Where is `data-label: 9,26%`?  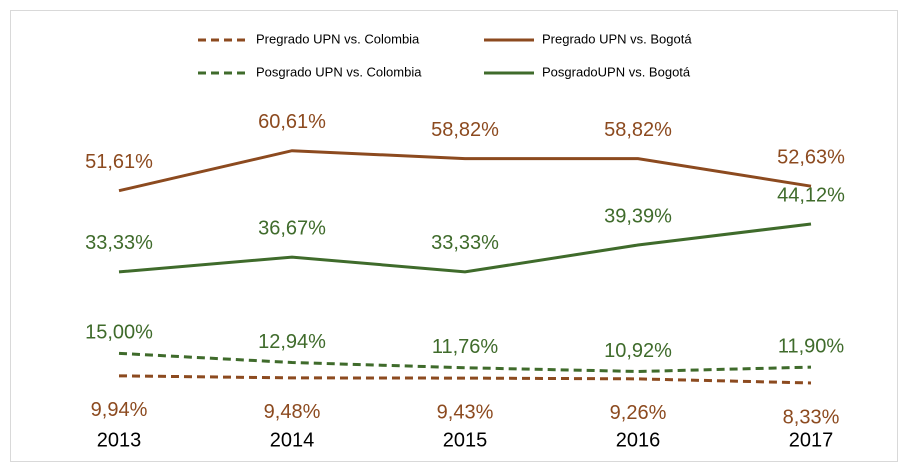 data-label: 9,26% is located at coordinates (638, 413).